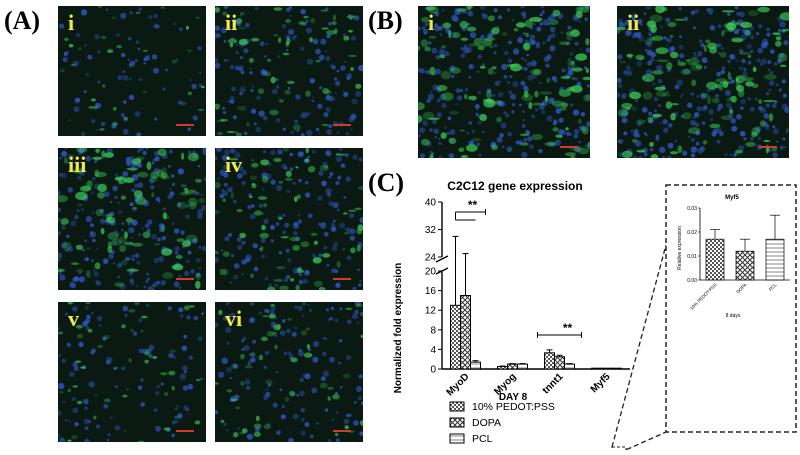 The width and height of the screenshot is (800, 455). I want to click on micrograph-a-v: v, so click(132, 372).